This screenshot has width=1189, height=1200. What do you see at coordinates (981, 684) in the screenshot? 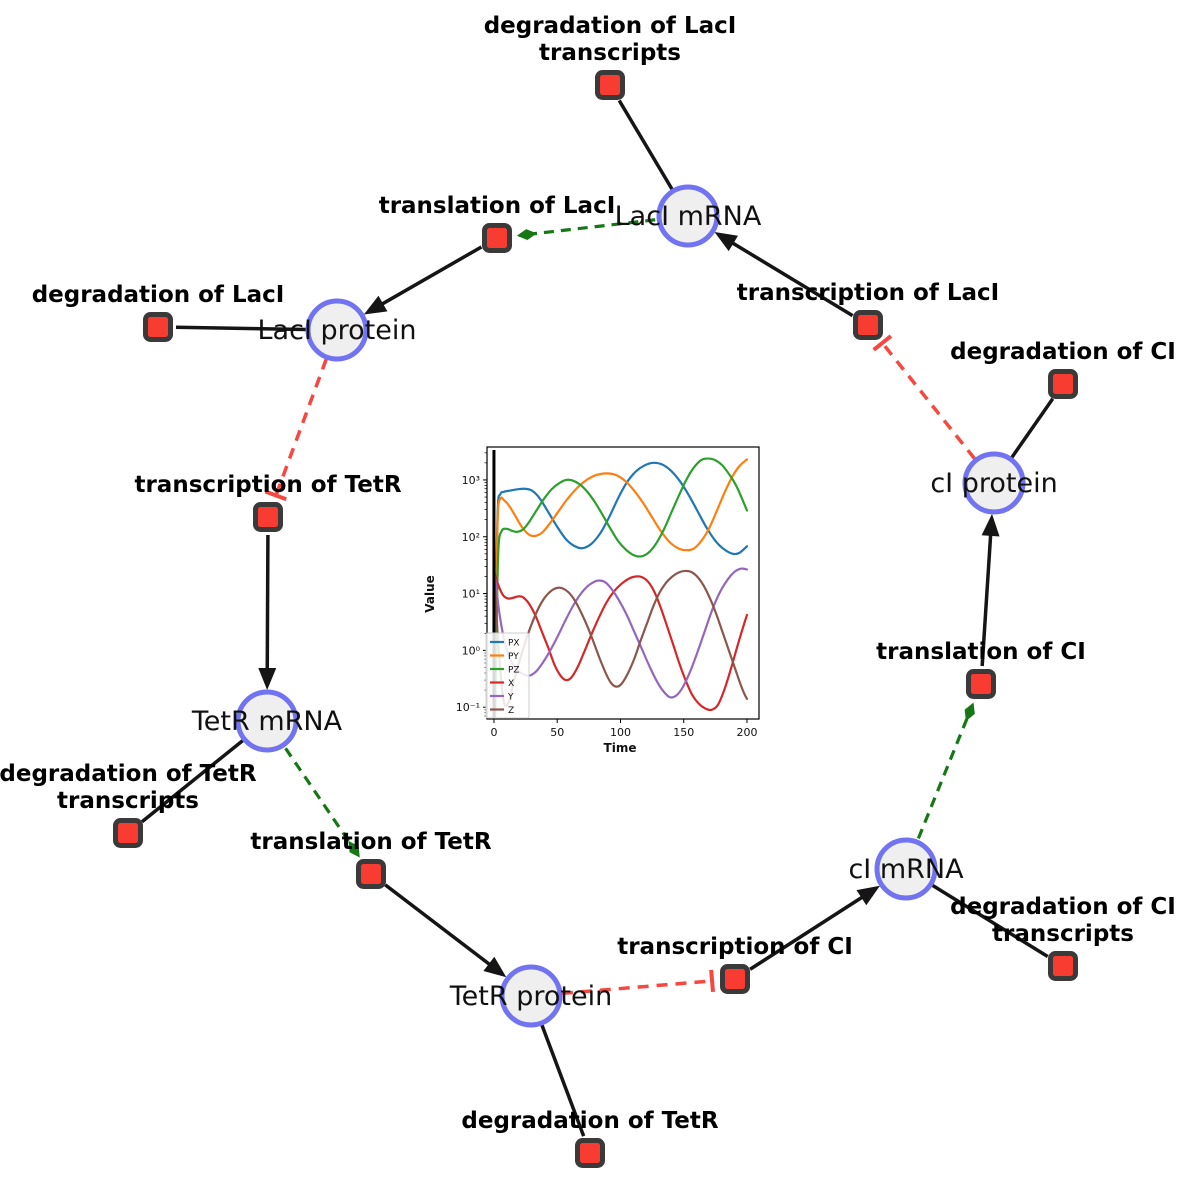
I see `reaction-node-translation-ci` at bounding box center [981, 684].